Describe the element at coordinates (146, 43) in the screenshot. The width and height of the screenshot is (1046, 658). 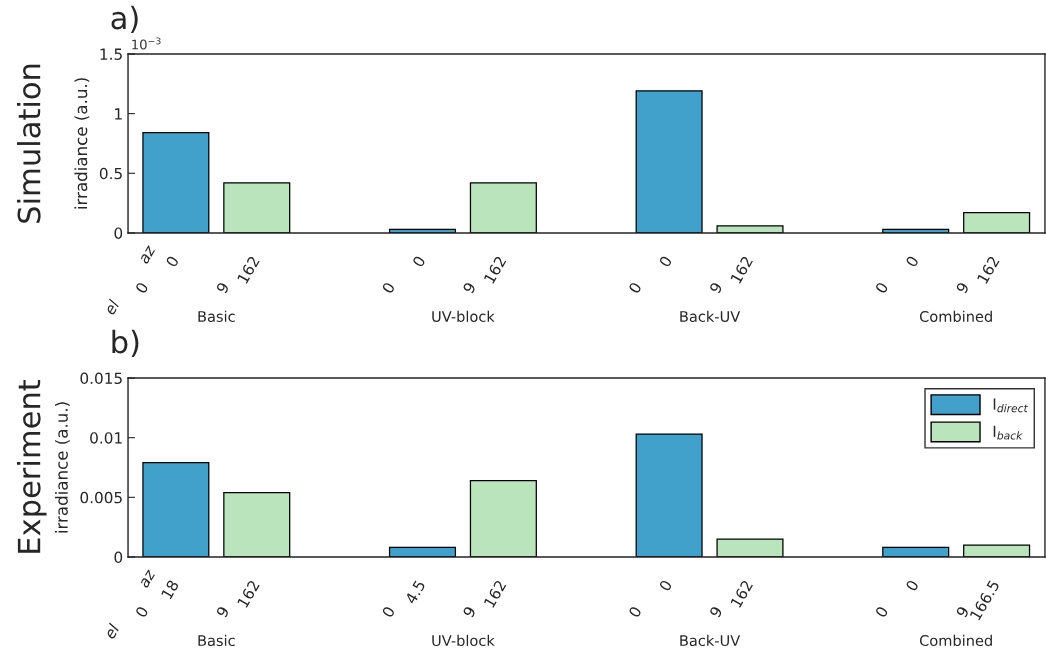
I see `text: 10$^{−3}$` at that location.